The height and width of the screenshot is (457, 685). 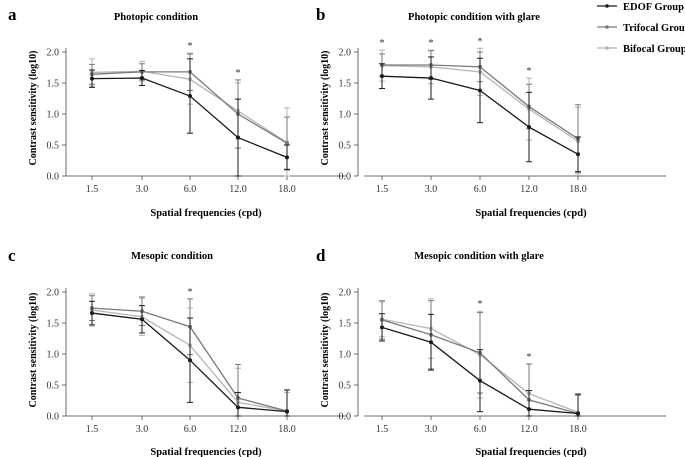 What do you see at coordinates (531, 452) in the screenshot?
I see `panel-d-xlabel: Spatial frequencies (cpd)` at bounding box center [531, 452].